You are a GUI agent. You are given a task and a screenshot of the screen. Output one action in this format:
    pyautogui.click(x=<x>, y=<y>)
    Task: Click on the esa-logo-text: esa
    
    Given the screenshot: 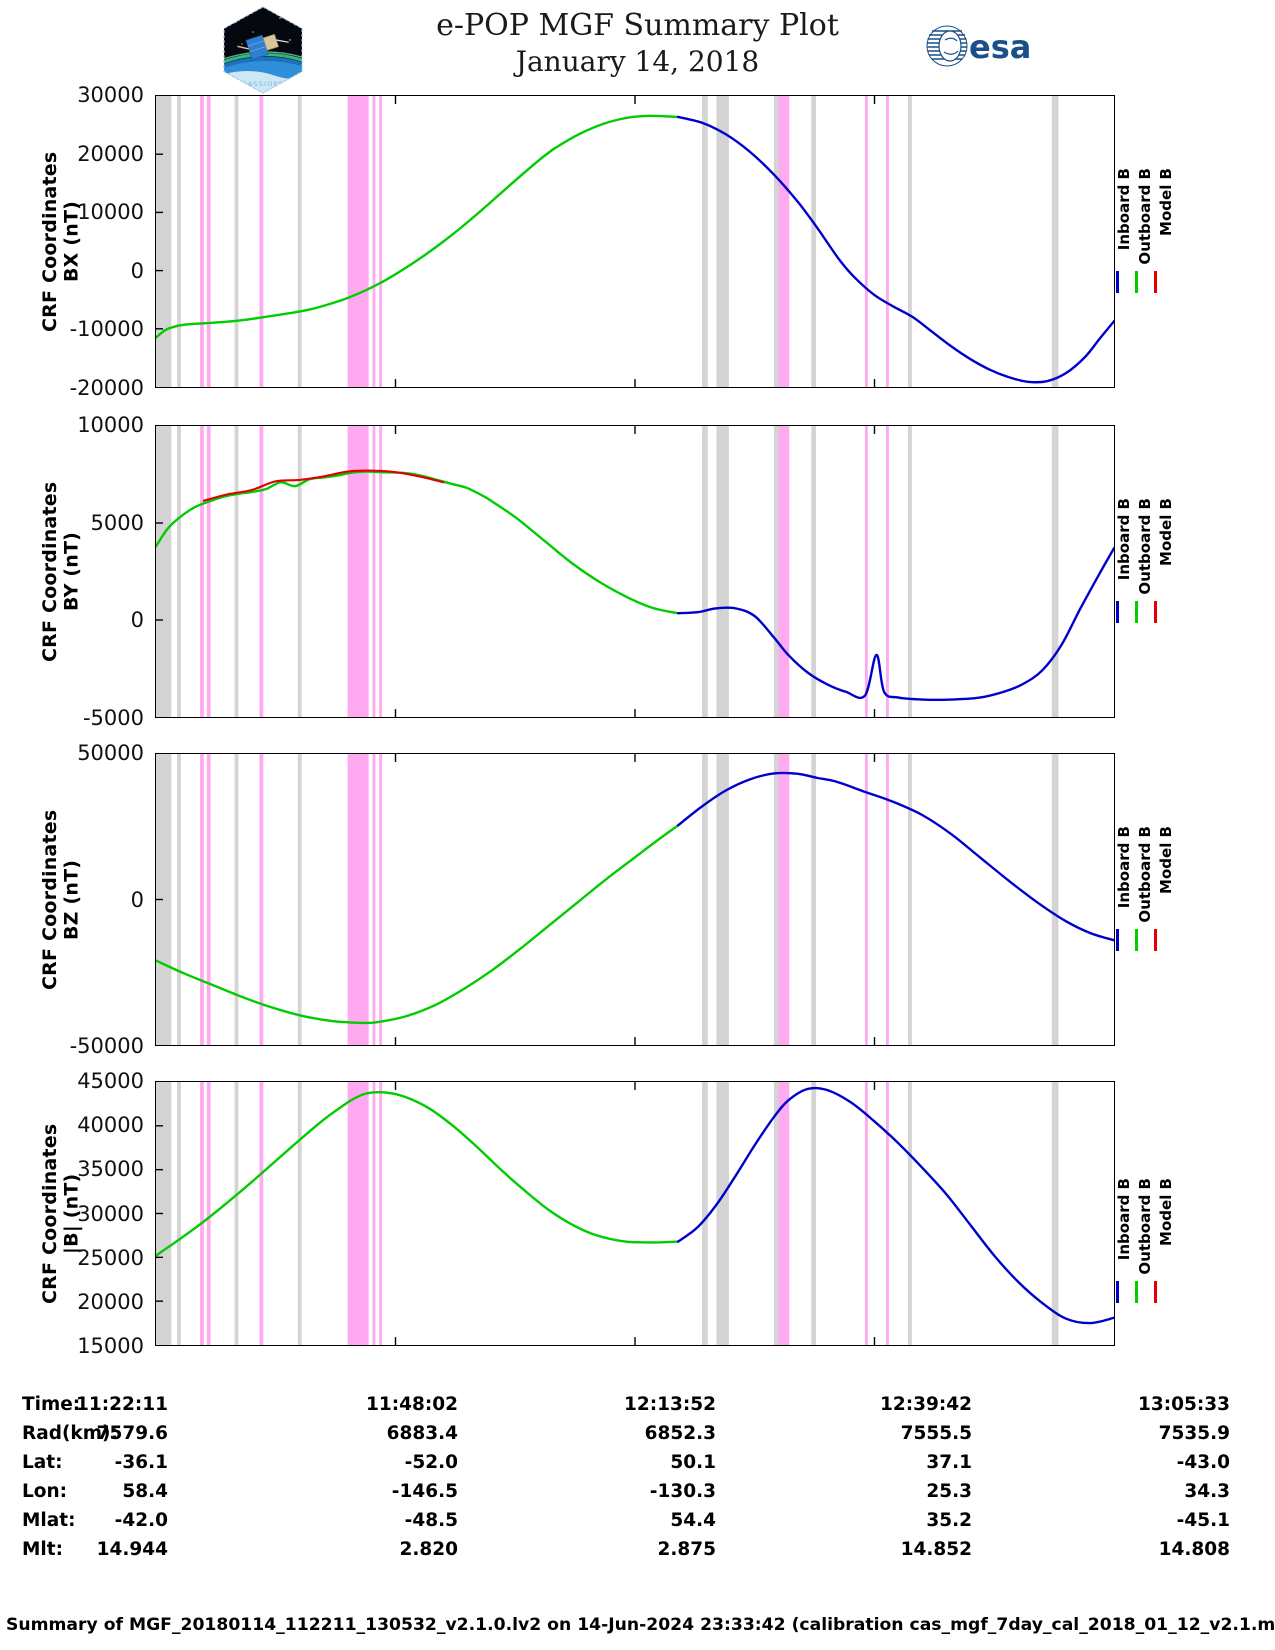 What is the action you would take?
    pyautogui.click(x=1000, y=47)
    